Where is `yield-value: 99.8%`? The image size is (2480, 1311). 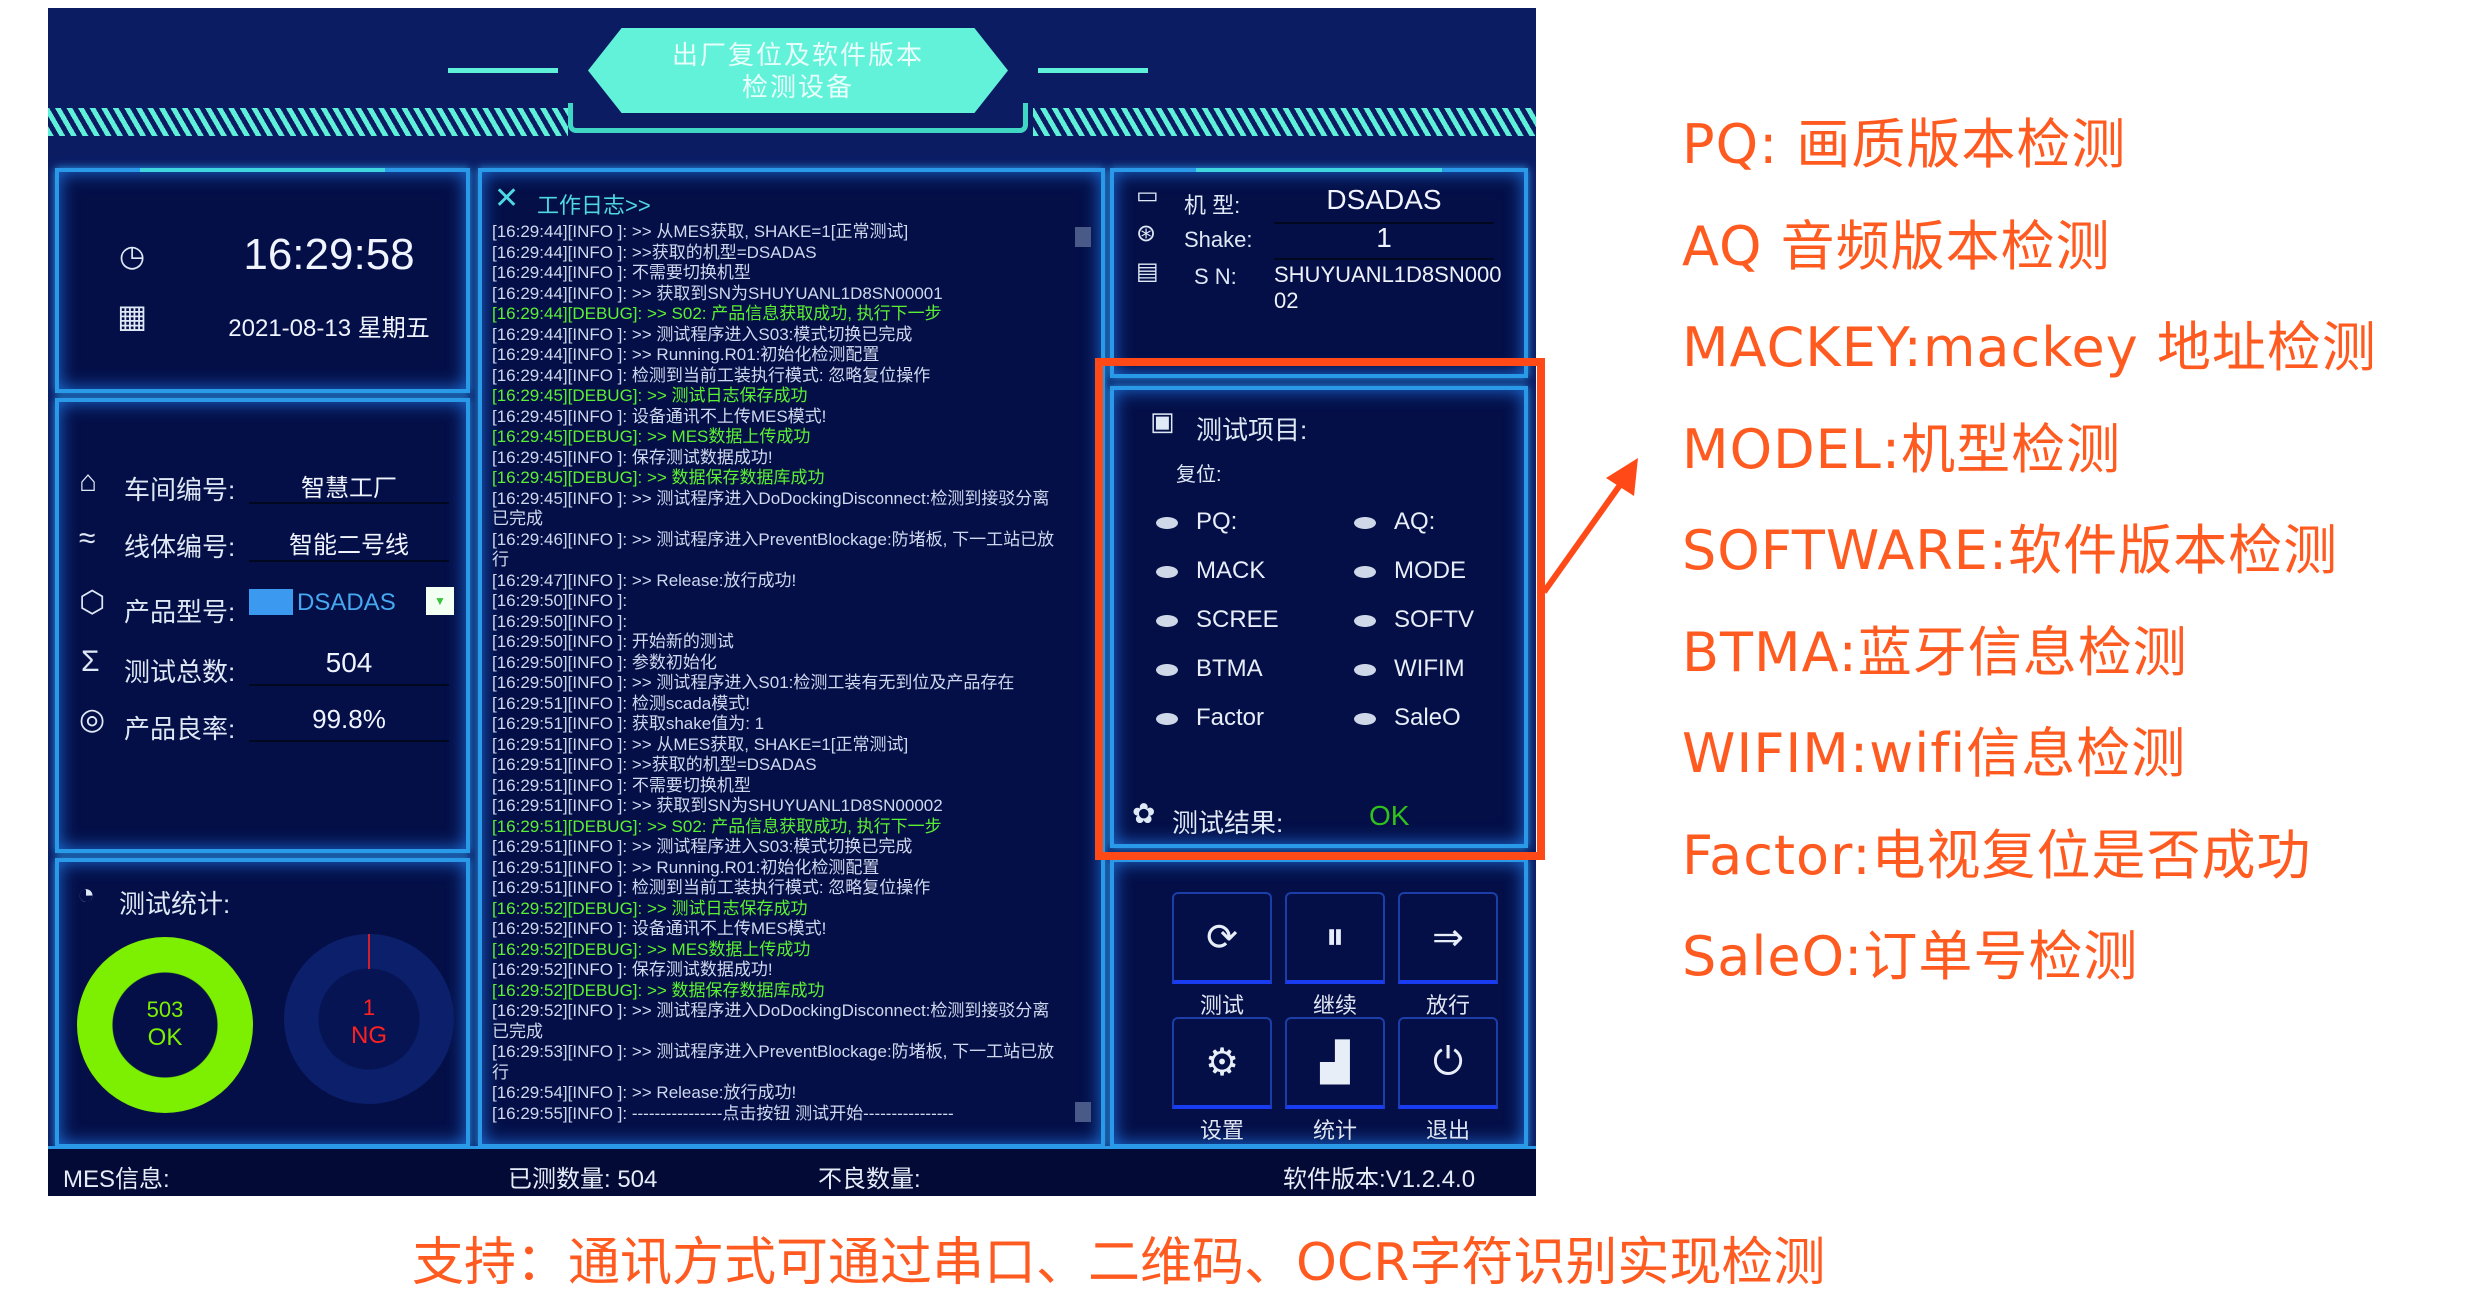
yield-value: 99.8% is located at coordinates (349, 719).